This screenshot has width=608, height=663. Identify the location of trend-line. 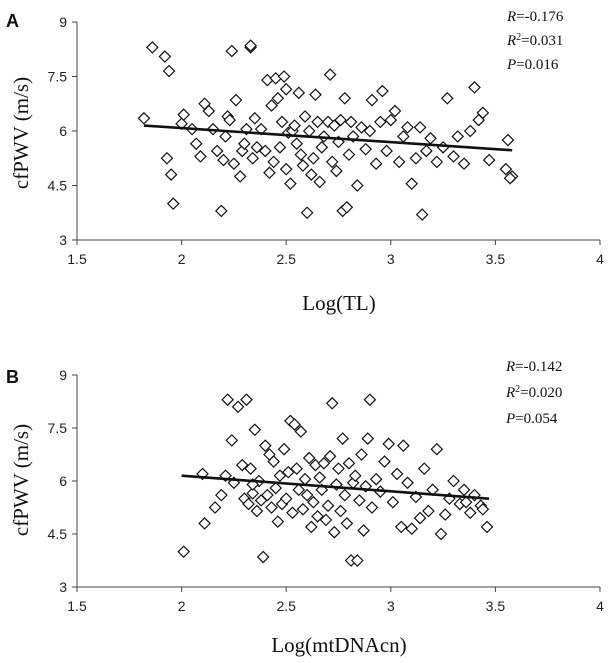
(328, 138).